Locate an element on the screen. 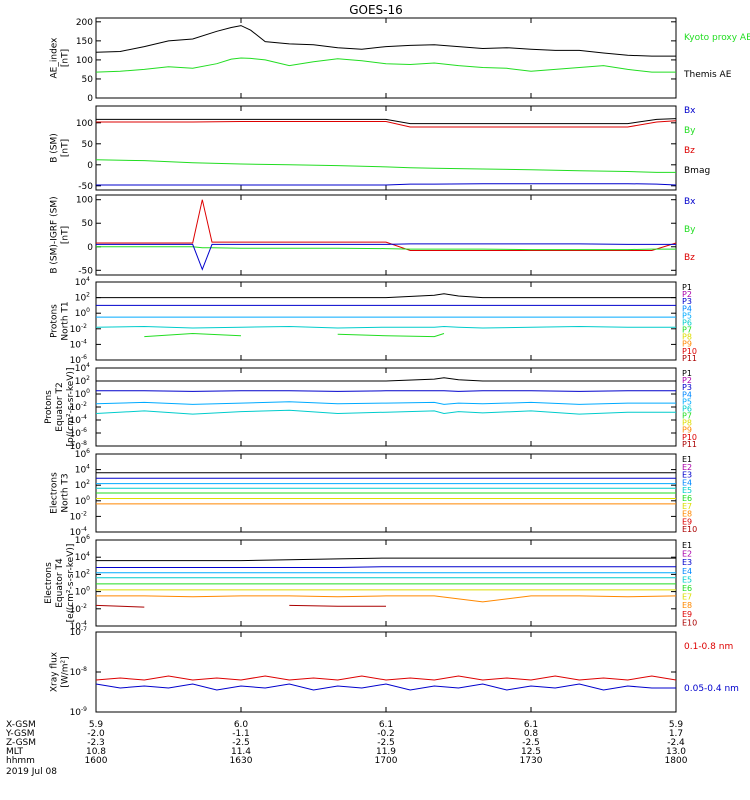 This screenshot has height=800, width=750. ephemeris-value: 1600 is located at coordinates (96, 761).